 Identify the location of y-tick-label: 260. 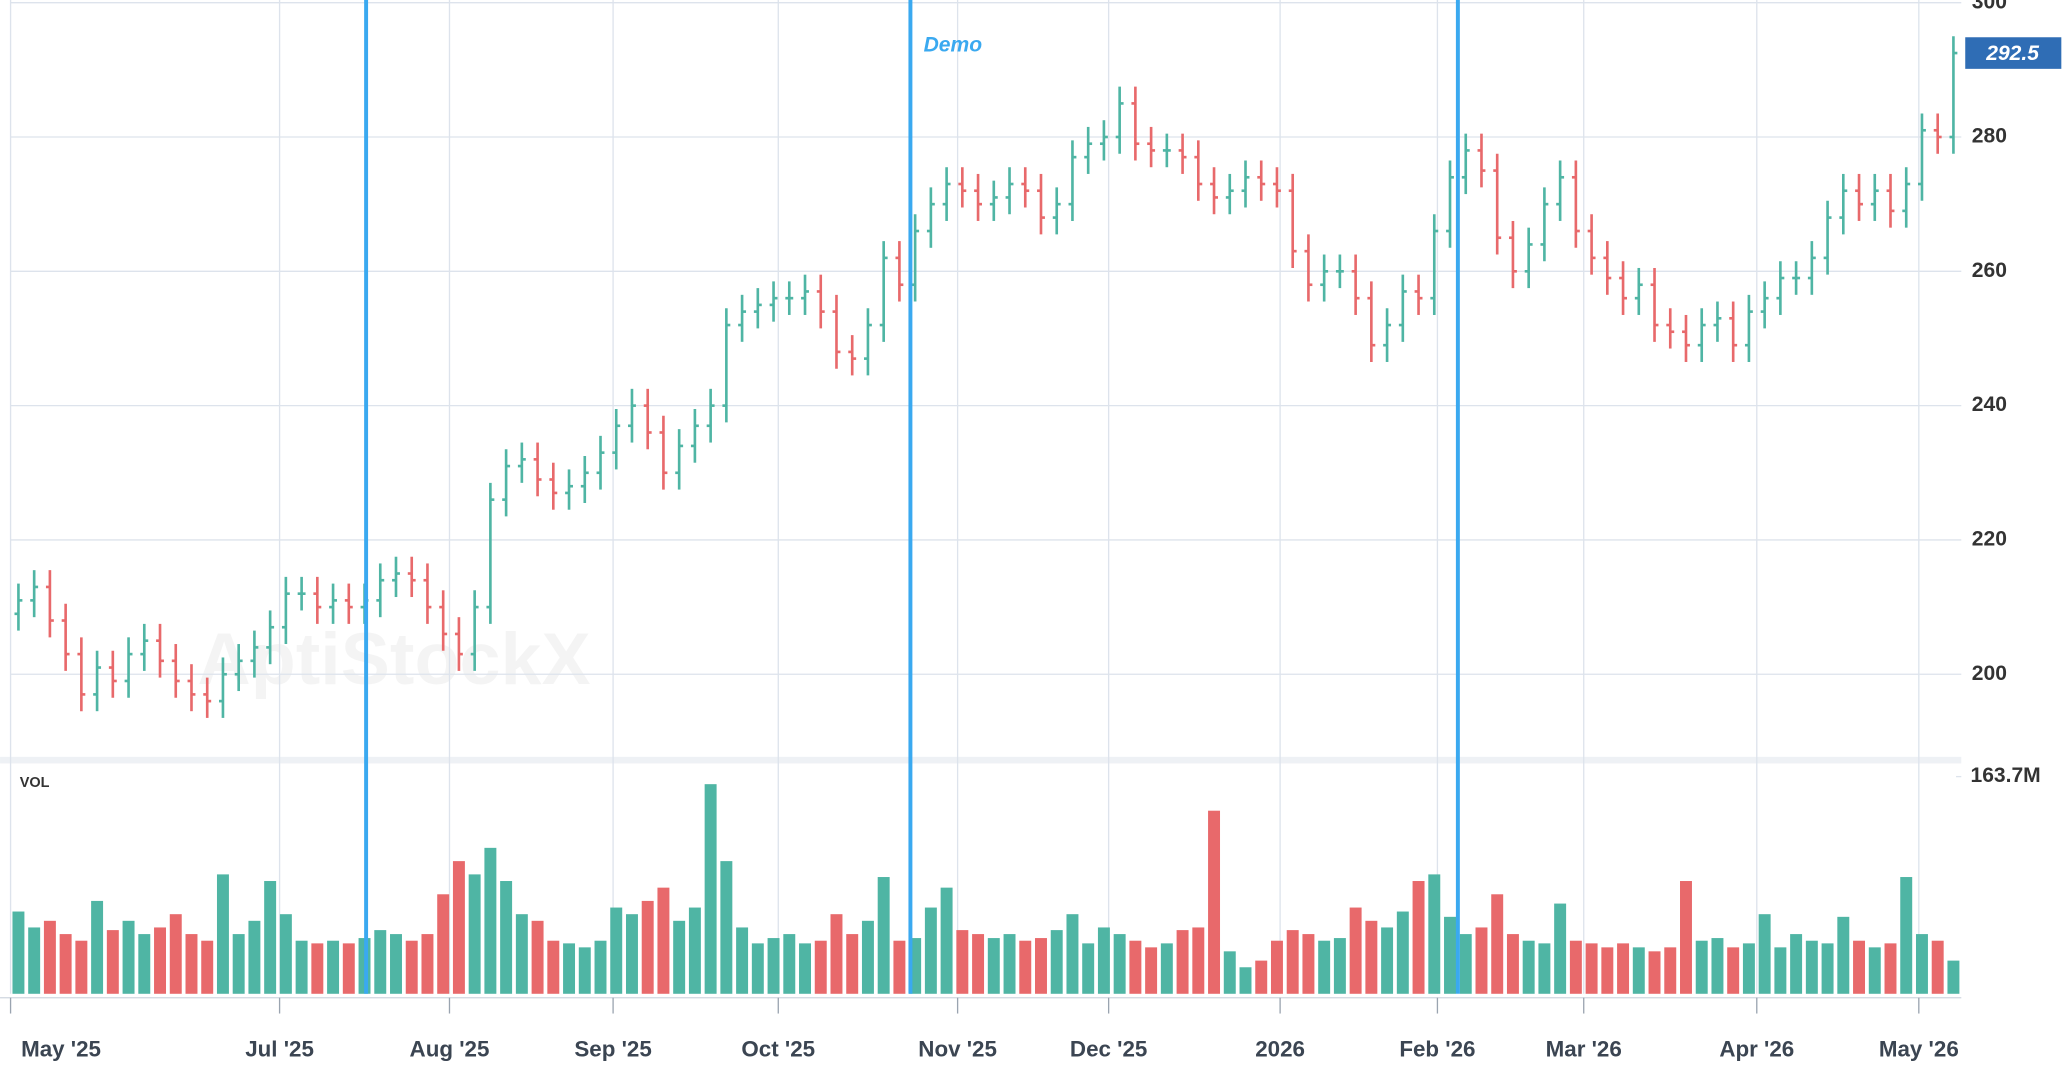
(1989, 270).